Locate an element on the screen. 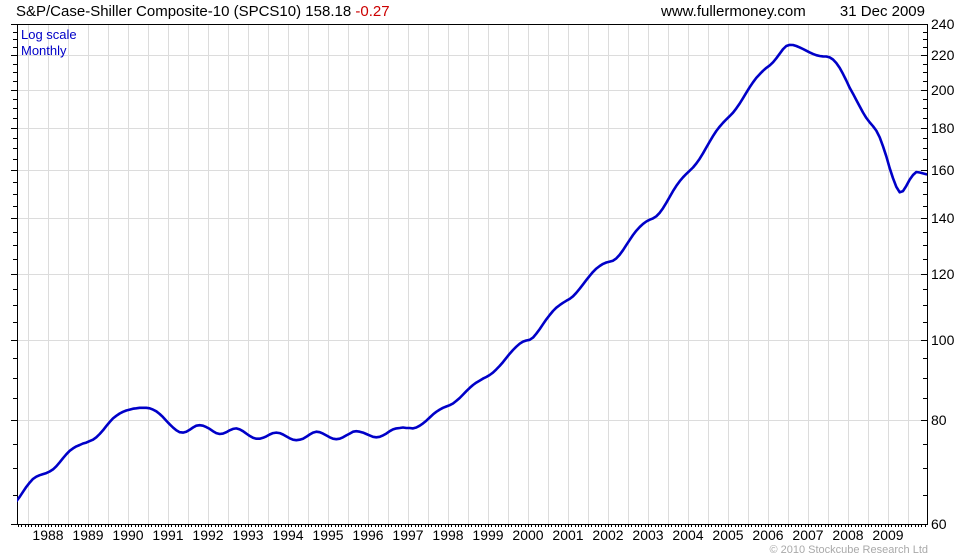 The height and width of the screenshot is (560, 980). x-axis-year-label: 1990 is located at coordinates (128, 535).